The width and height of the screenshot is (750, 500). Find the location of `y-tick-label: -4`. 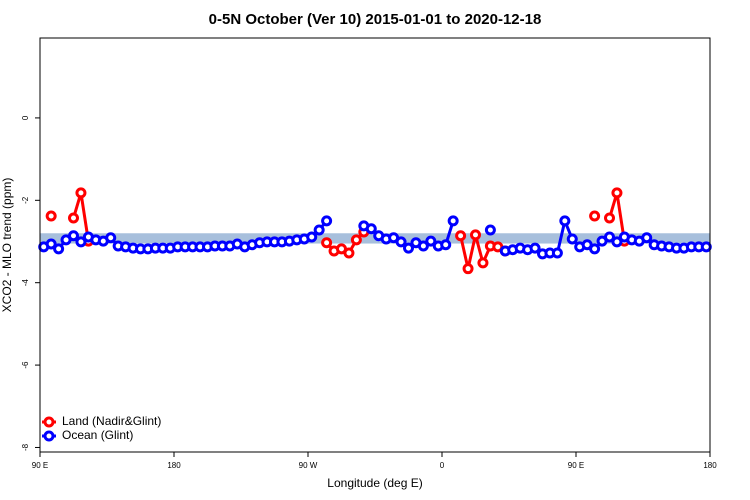

y-tick-label: -4 is located at coordinates (25, 283).